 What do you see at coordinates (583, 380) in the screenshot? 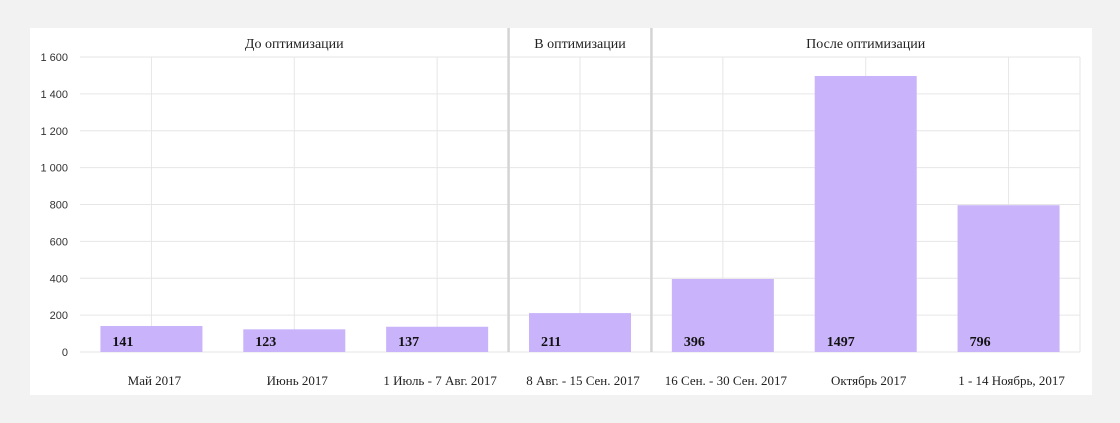
I see `x-tick-label: 8 Авг. - 15 Сен. 2017` at bounding box center [583, 380].